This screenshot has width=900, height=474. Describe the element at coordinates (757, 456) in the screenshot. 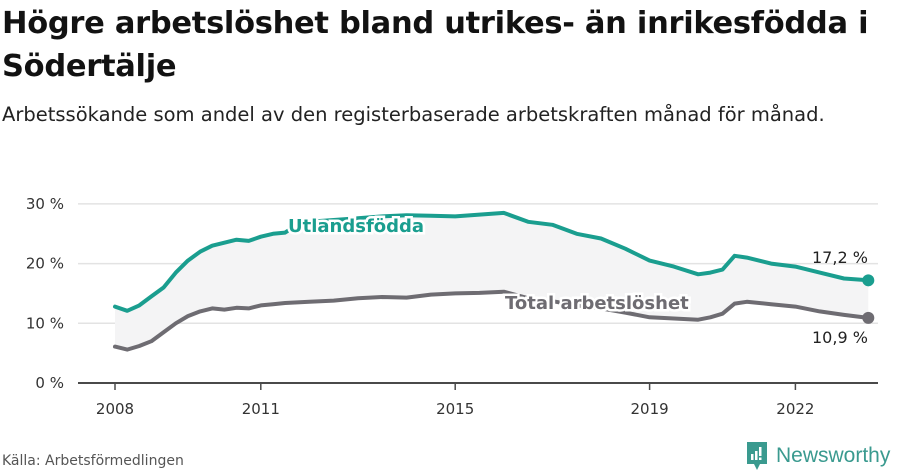

I see `bar-chart-speech-bubble-icon` at that location.